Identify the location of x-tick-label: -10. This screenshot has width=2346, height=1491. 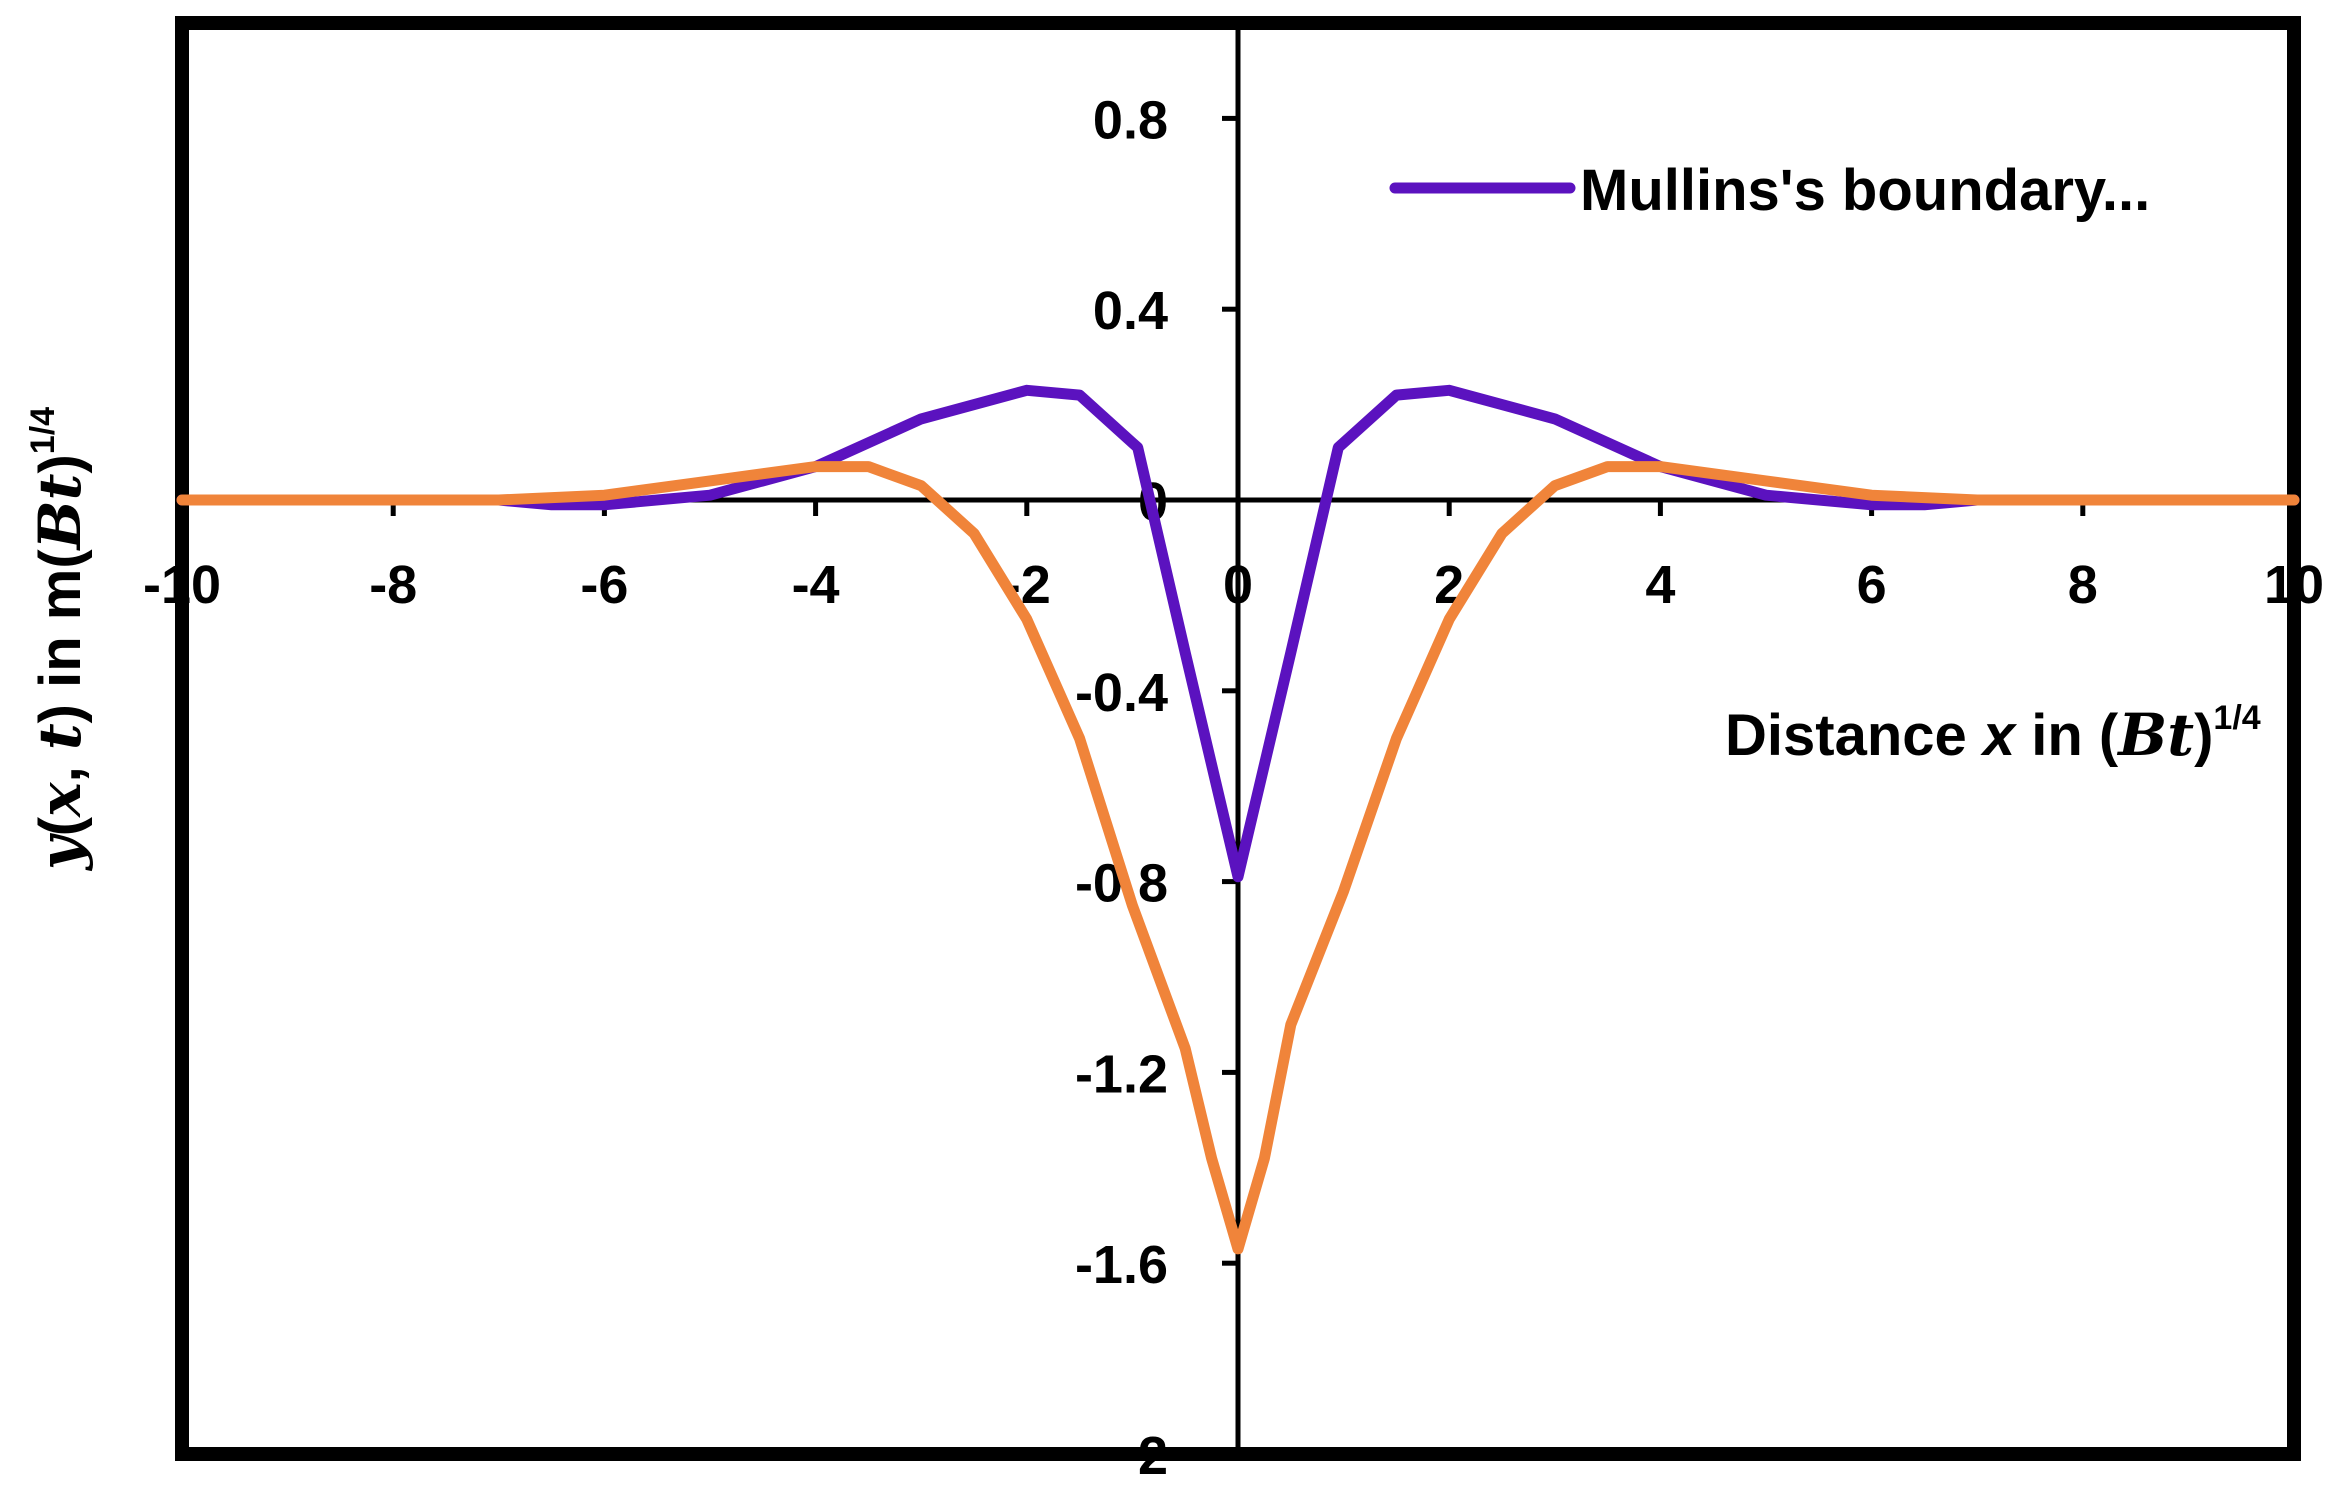
(182, 585).